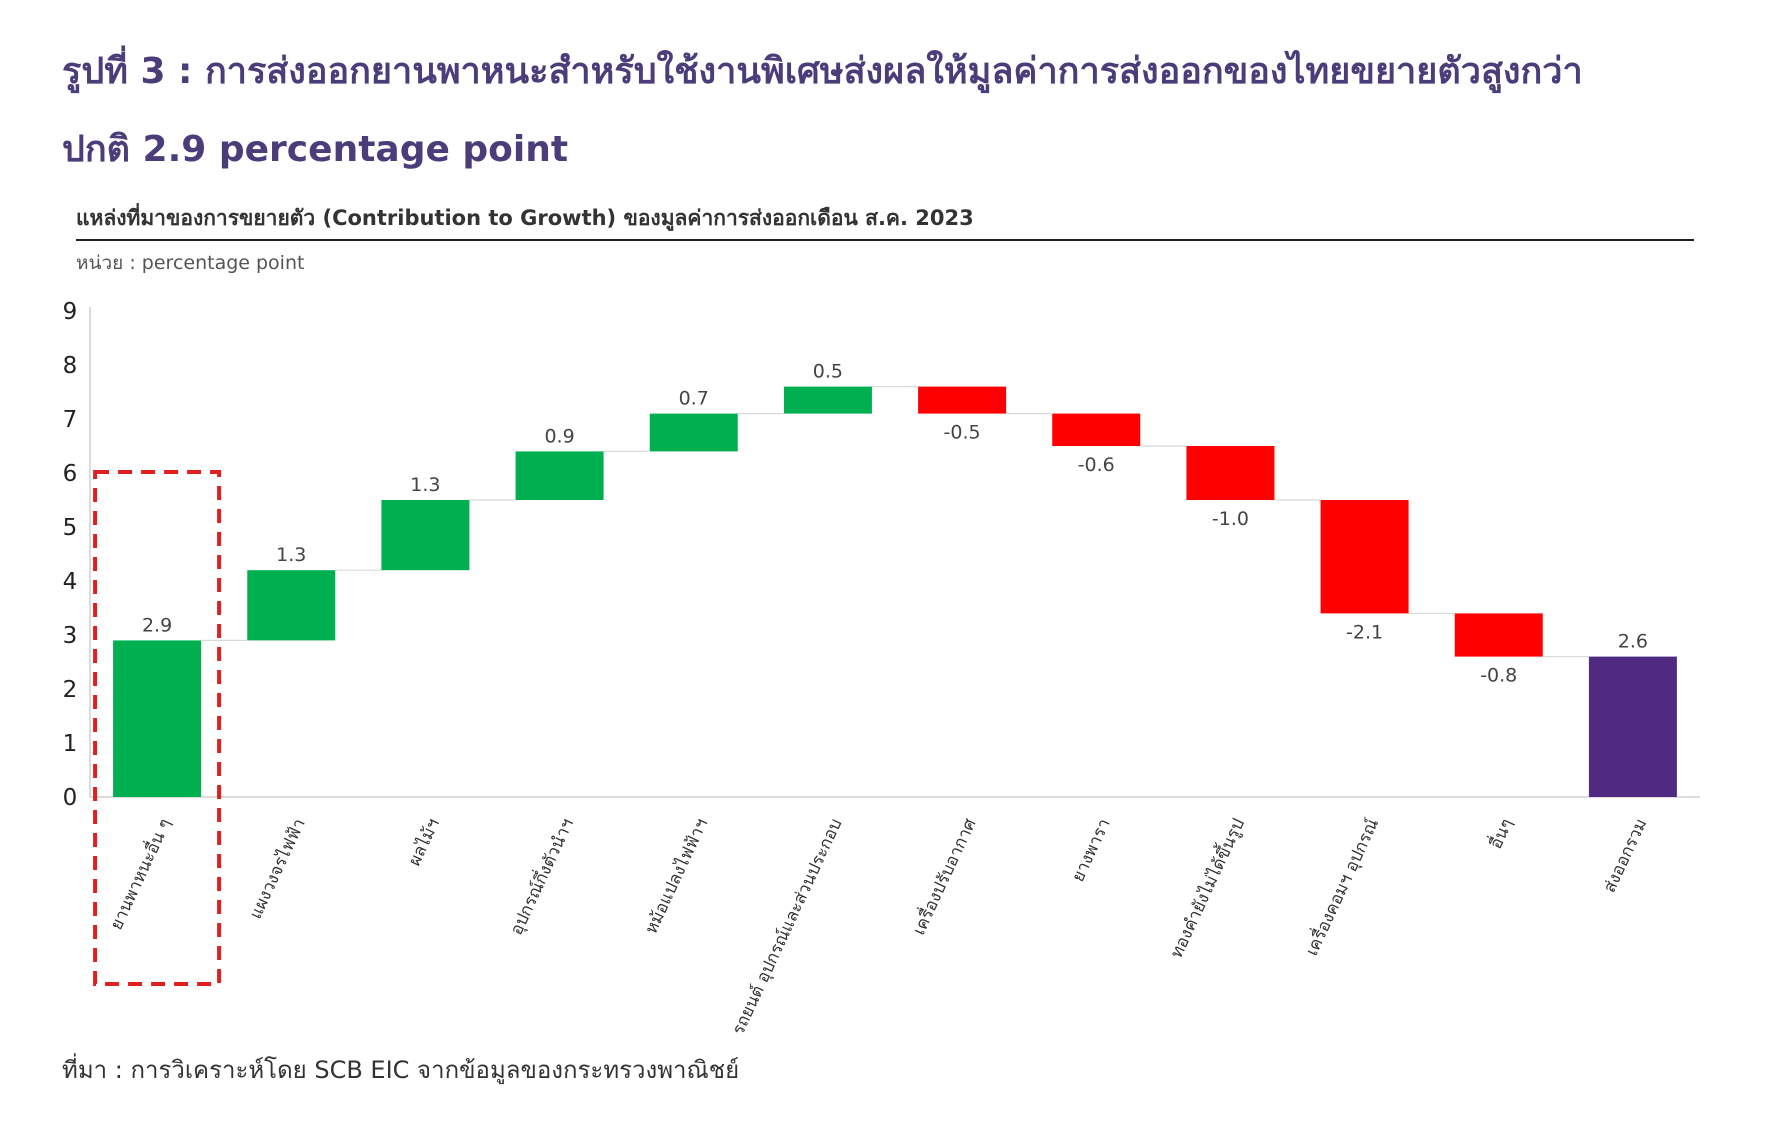 The width and height of the screenshot is (1780, 1136). What do you see at coordinates (70, 582) in the screenshot?
I see `y-tick-label: 4` at bounding box center [70, 582].